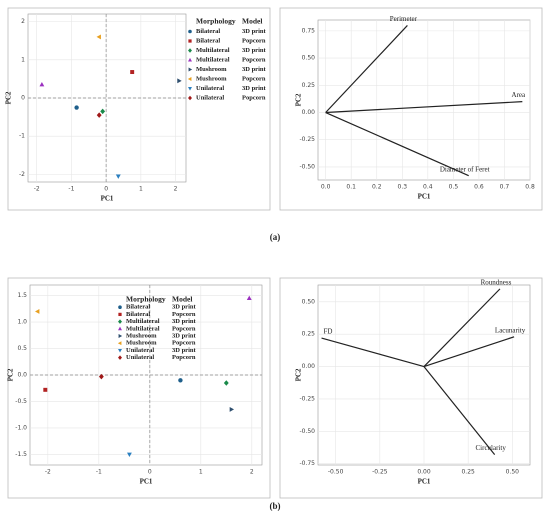 This screenshot has height=516, width=550. I want to click on vector-label: FD, so click(328, 332).